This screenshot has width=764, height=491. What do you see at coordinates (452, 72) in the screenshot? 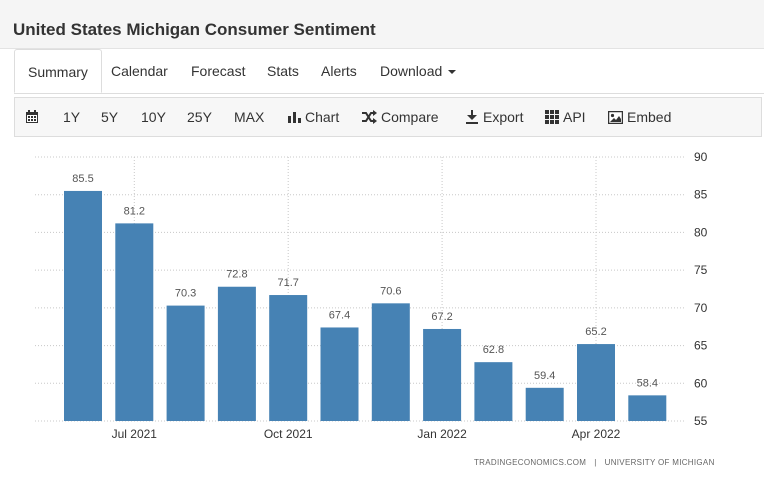
I see `caret-down-icon` at bounding box center [452, 72].